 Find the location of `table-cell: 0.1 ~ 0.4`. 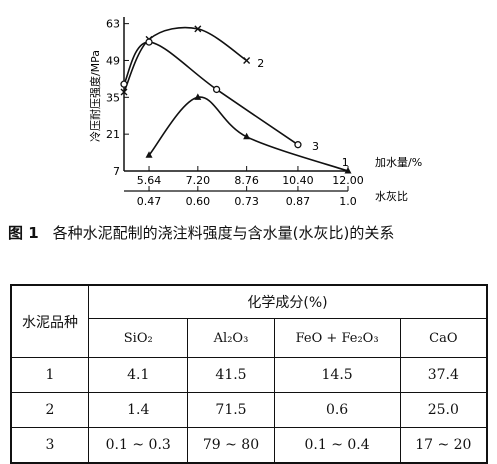

table-cell: 0.1 ~ 0.4 is located at coordinates (337, 445).